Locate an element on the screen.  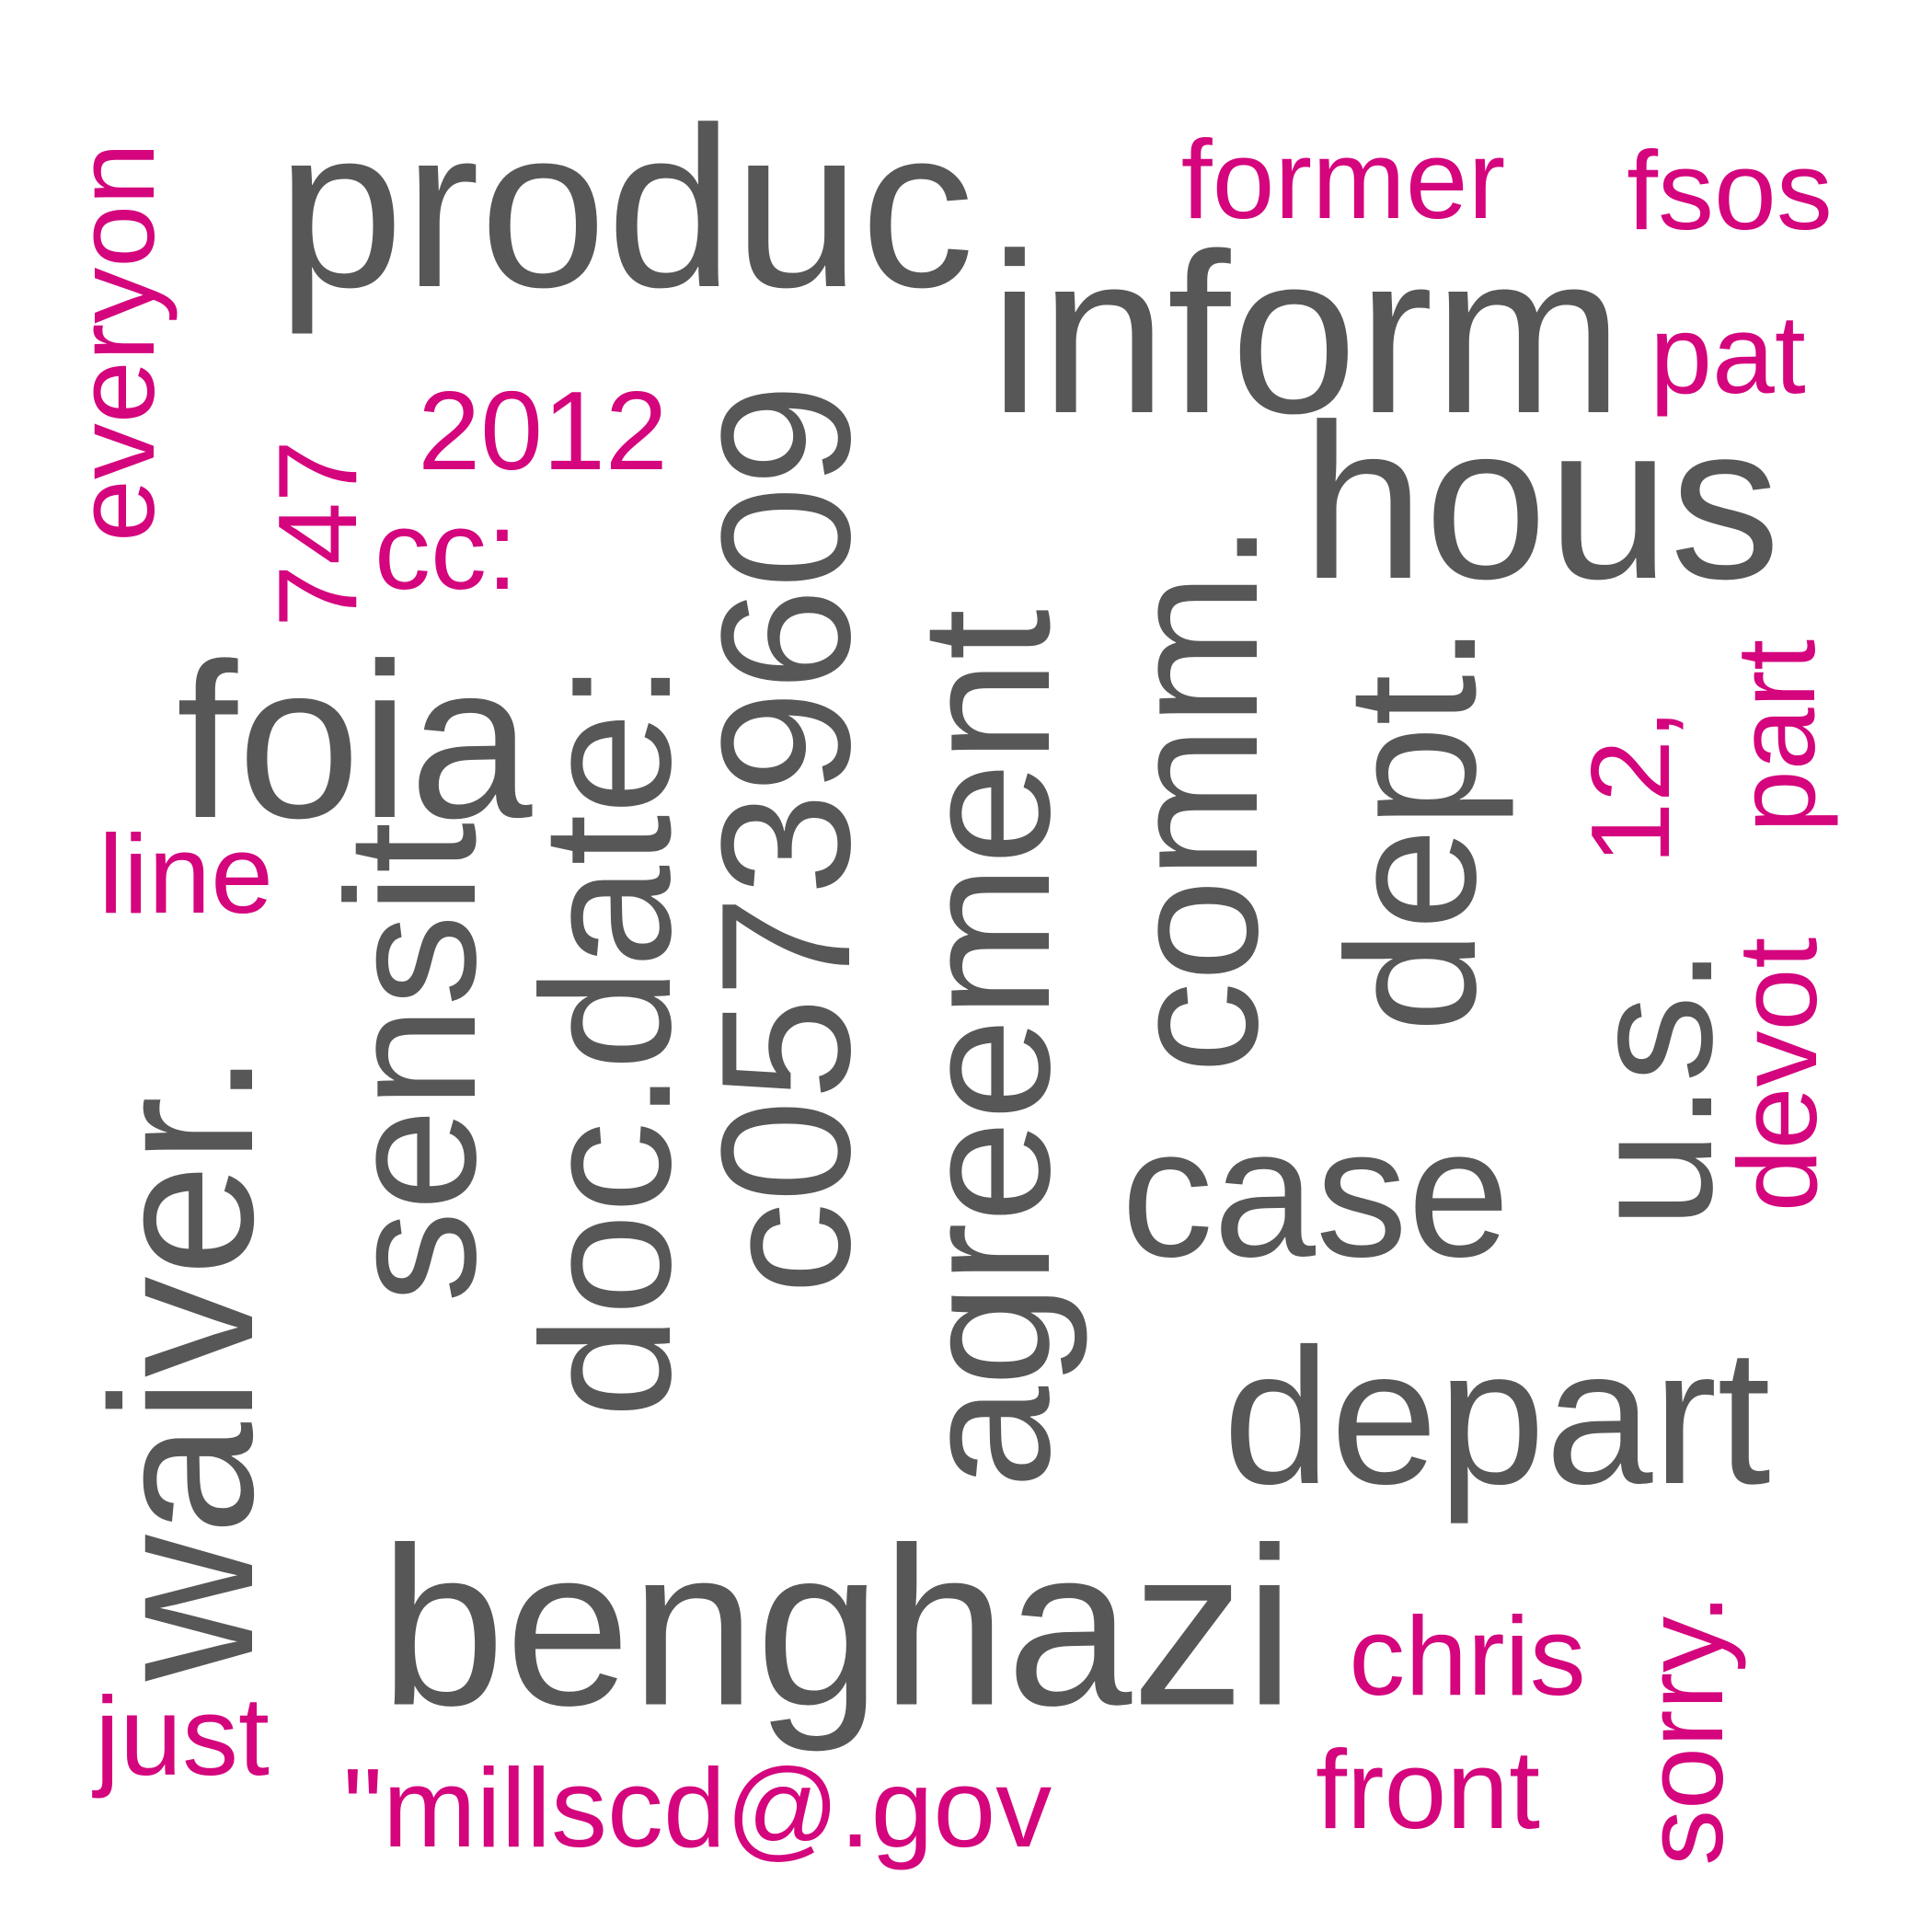
word-fsos: fsos is located at coordinates (1730, 190).